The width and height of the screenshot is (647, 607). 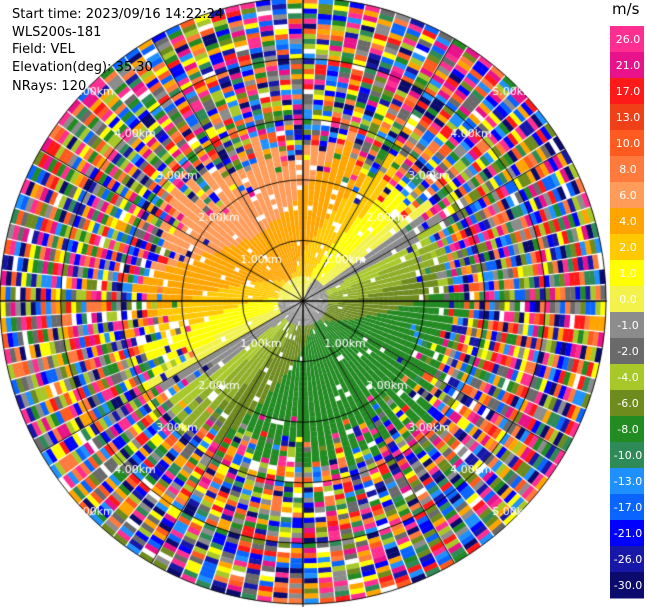 I want to click on nrays-label: NRays: 120, so click(x=49, y=86).